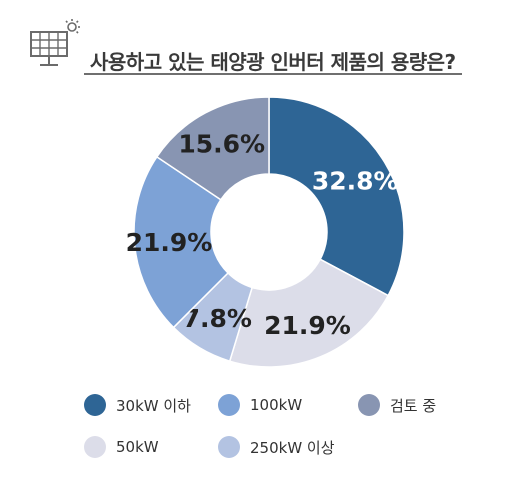  Describe the element at coordinates (169, 242) in the screenshot. I see `slice-value-label-4: 21.9%` at that location.